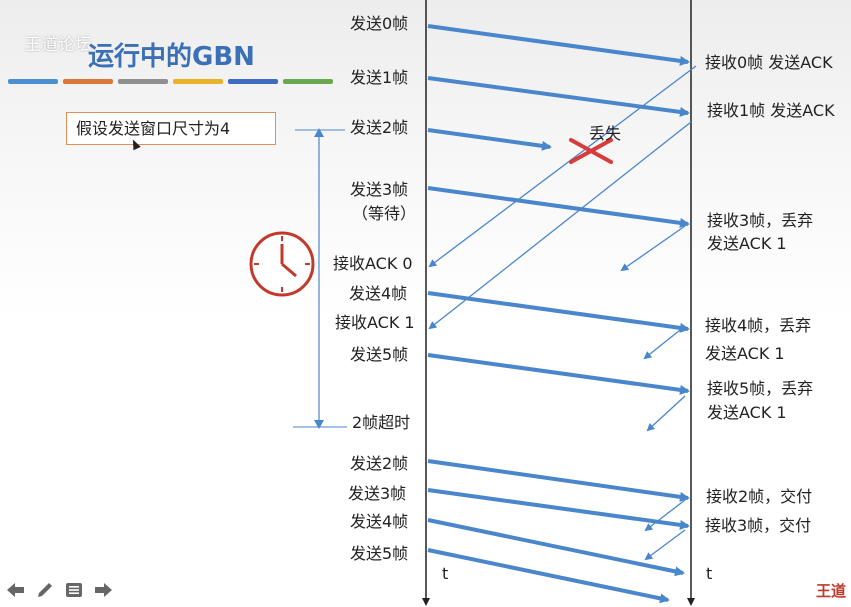 The height and width of the screenshot is (607, 851). I want to click on resend-4-arrow, so click(556, 547).